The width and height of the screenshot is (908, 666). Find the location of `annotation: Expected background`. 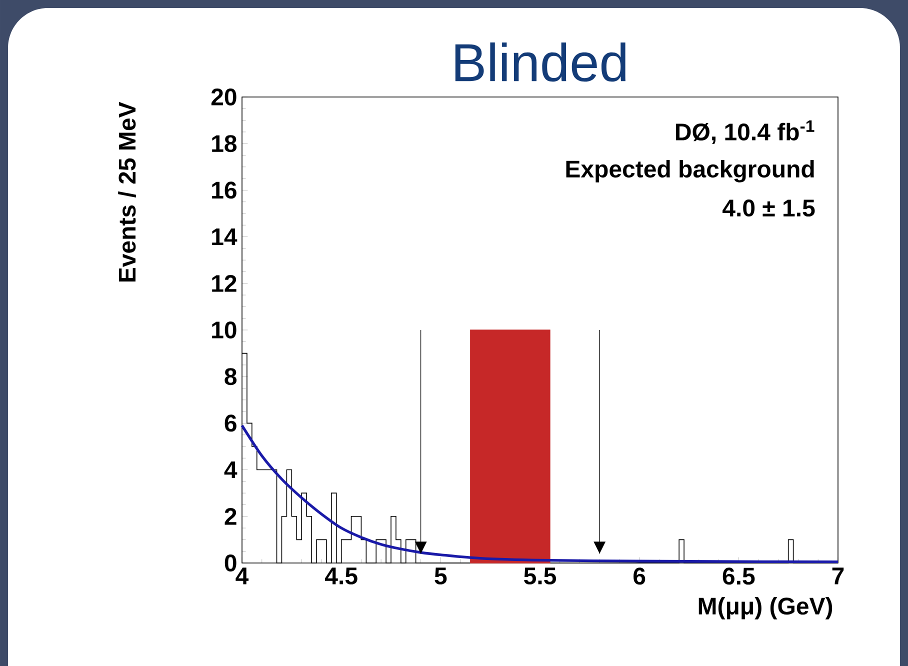

annotation: Expected background is located at coordinates (690, 171).